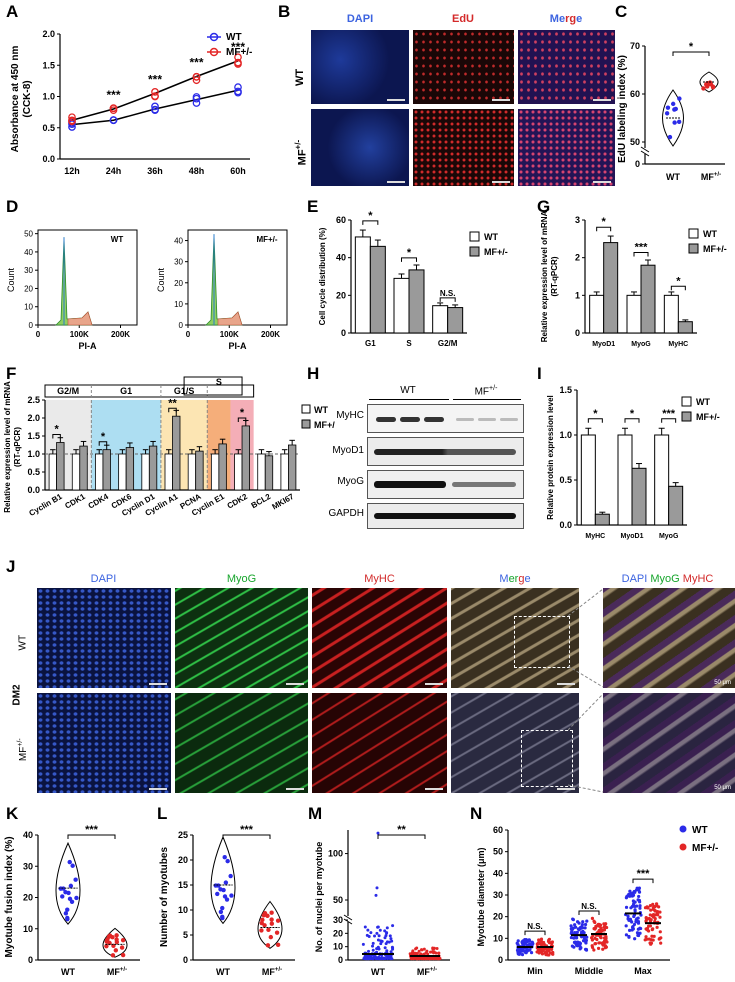 The image size is (735, 982). What do you see at coordinates (68, 972) in the screenshot?
I see `k-xlabel-wt: WT` at bounding box center [68, 972].